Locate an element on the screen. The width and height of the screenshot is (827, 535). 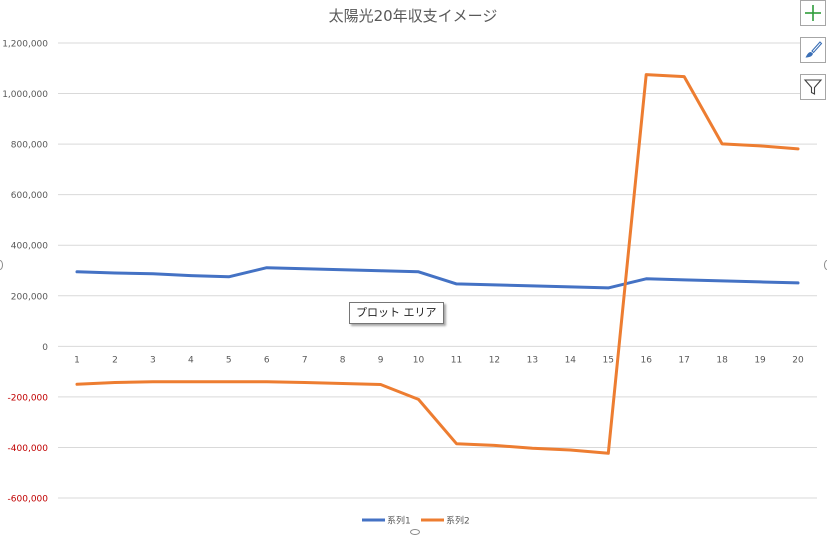
x-axis-labels: 1 2 3 4 5 6 7 8 9 10 11 12 13 14 15 16 17 18 19 20 is located at coordinates (439, 360).